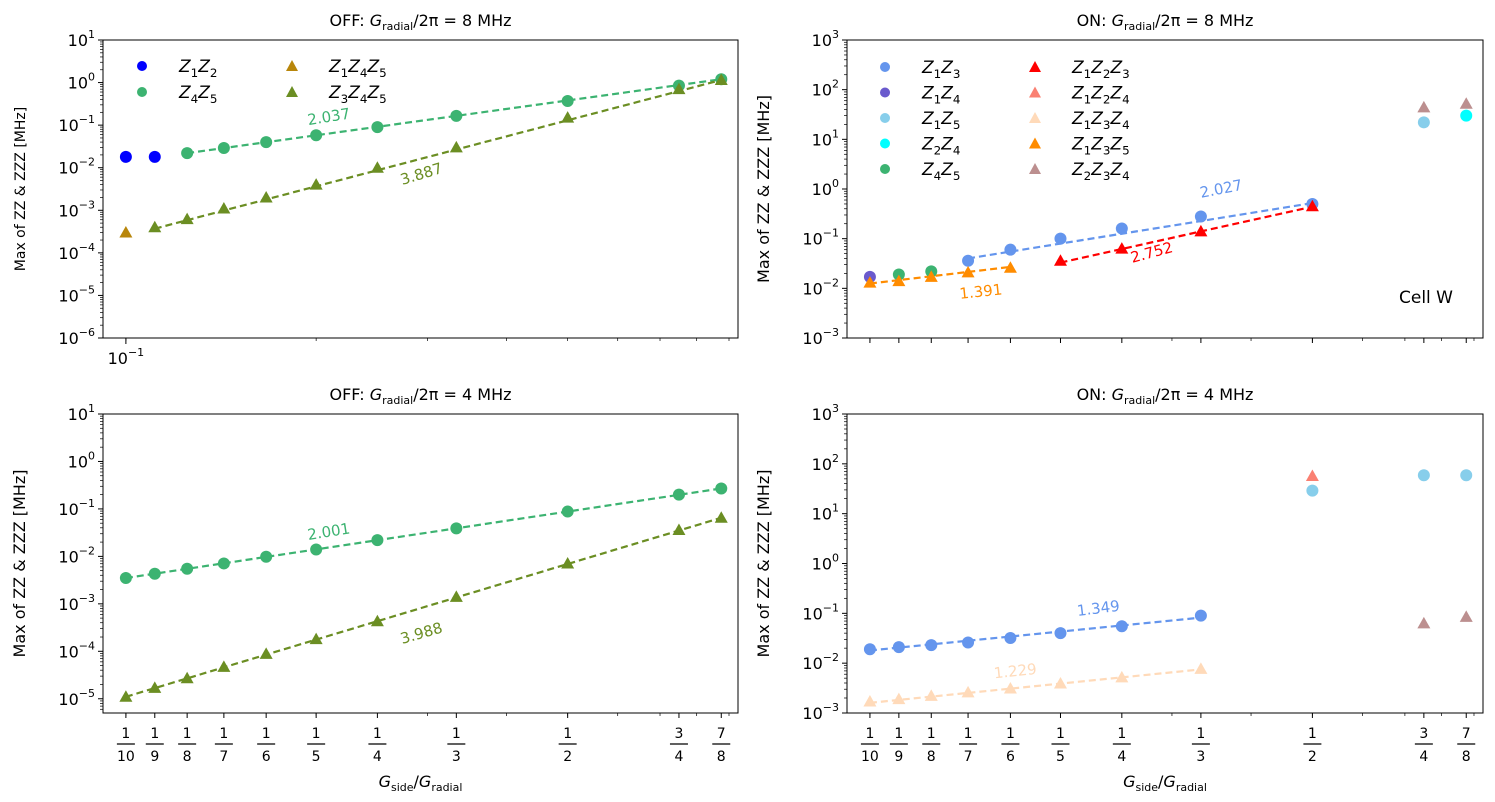 The image size is (1495, 802). I want to click on title-sub: radial, so click(397, 26).